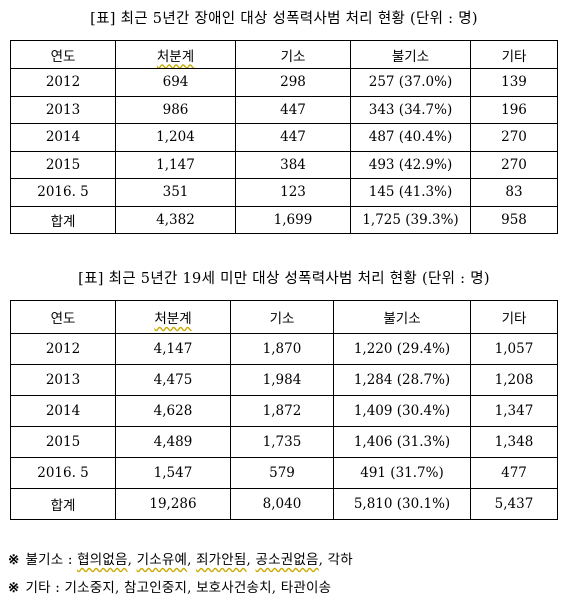 This screenshot has width=568, height=605. I want to click on table-row-sum: 합계 4,382 1,699 1,725 (39.3%) 958, so click(284, 219).